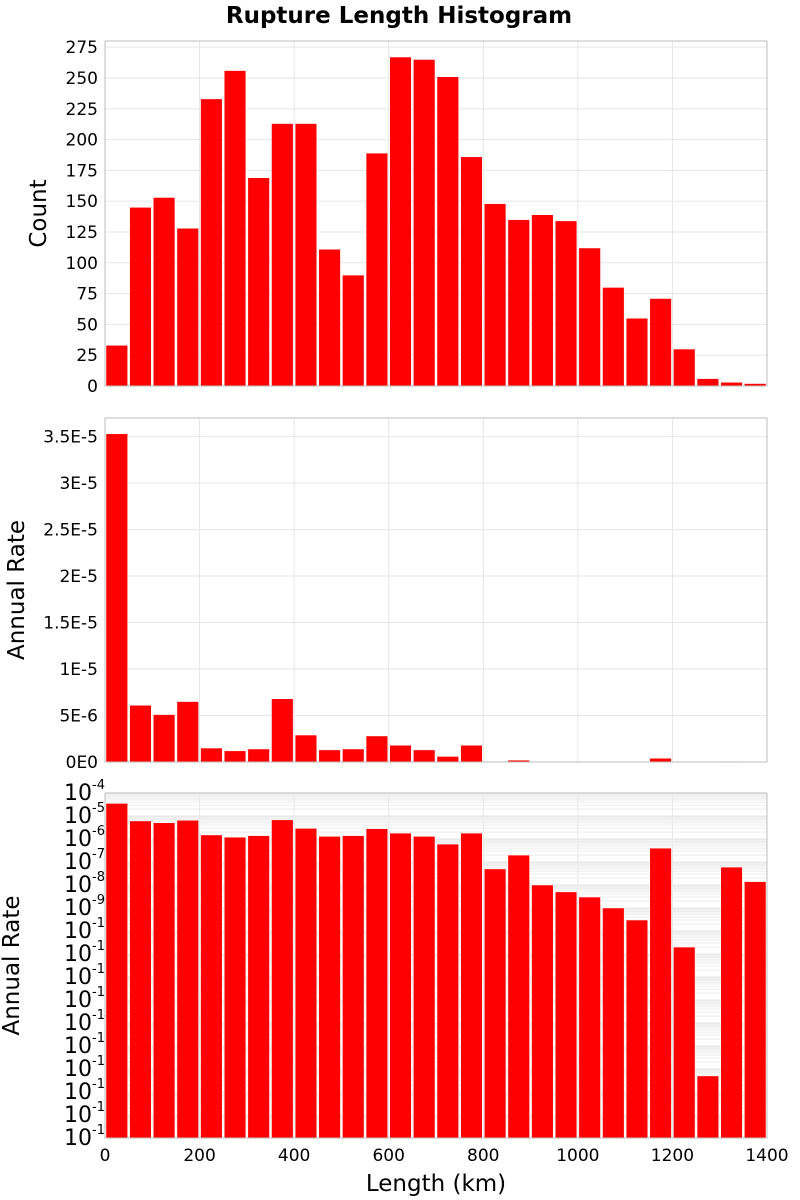  Describe the element at coordinates (105, 1156) in the screenshot. I see `x-tick-label: 0` at that location.